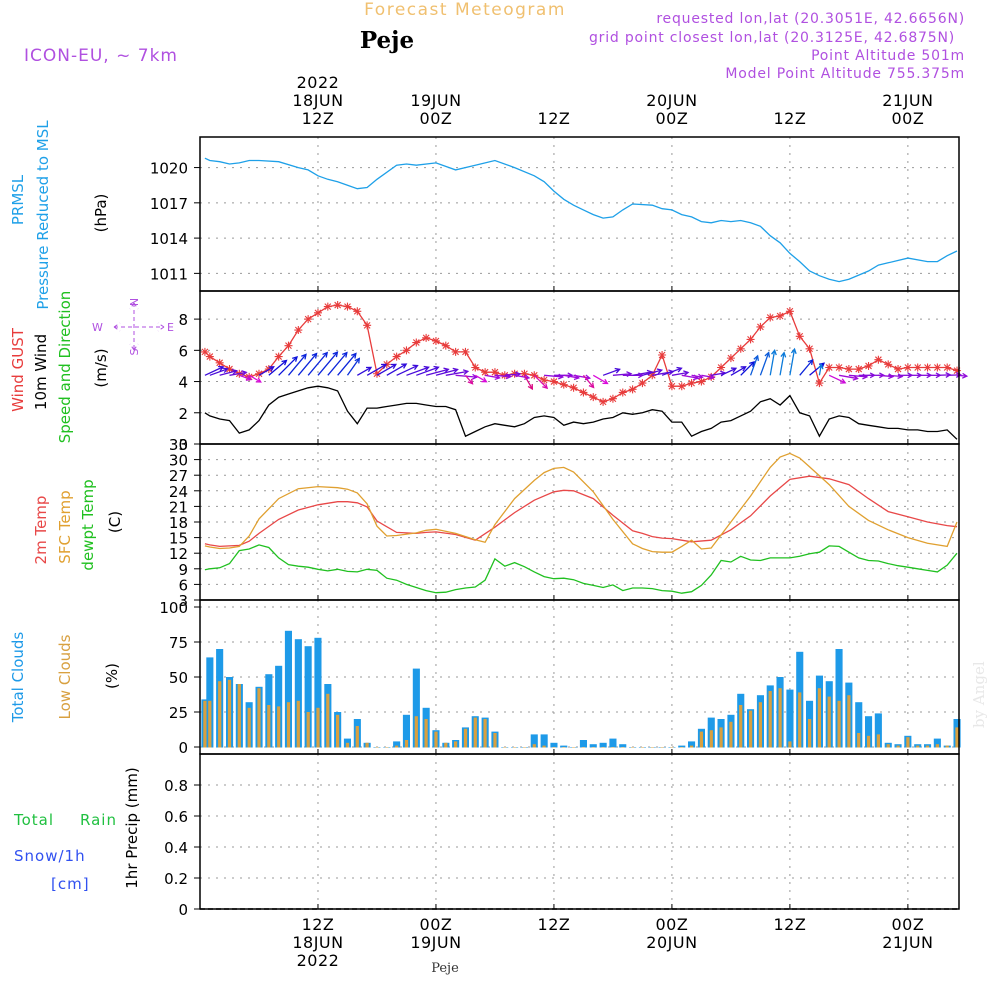 This screenshot has width=1000, height=1000. Describe the element at coordinates (50, 856) in the screenshot. I see `legend-snow: Snow/1h` at that location.